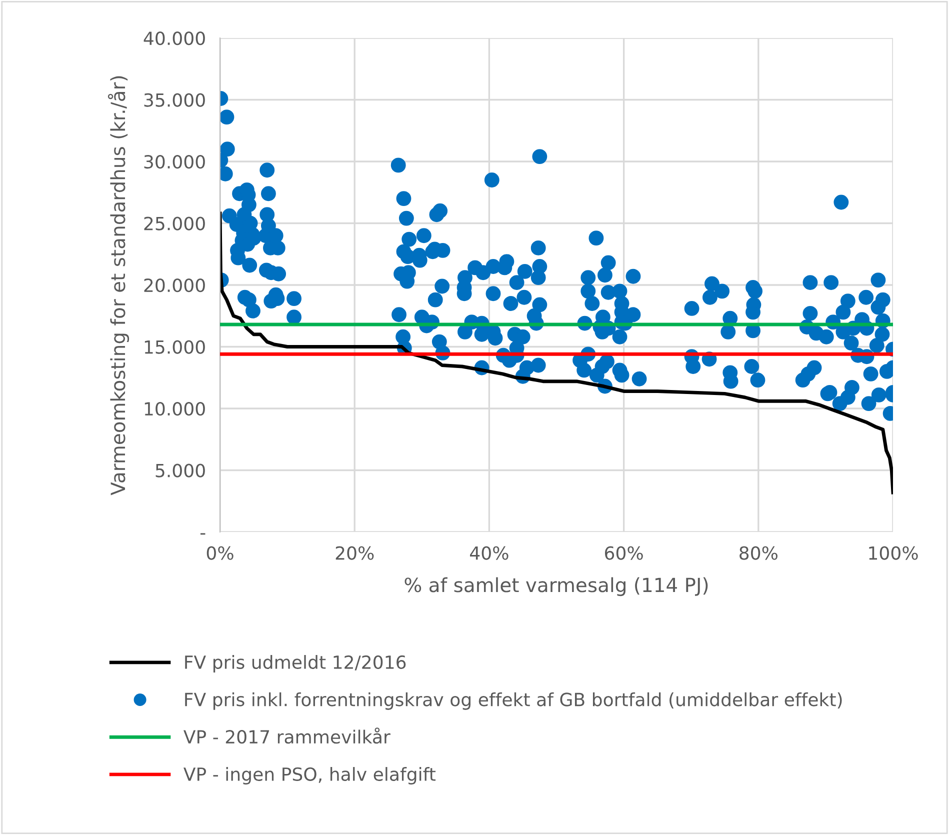 This screenshot has height=835, width=949. I want to click on y-tick-label: 10.000, so click(174, 409).